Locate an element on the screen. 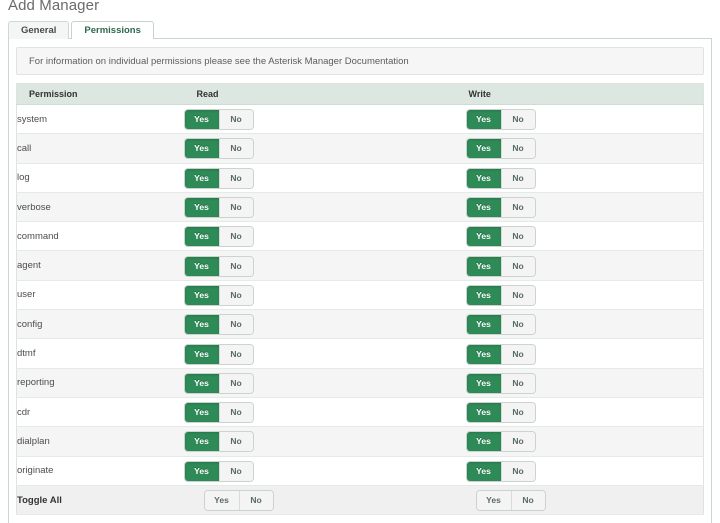 The height and width of the screenshot is (523, 720). write-no-button-reporting: No is located at coordinates (517, 383).